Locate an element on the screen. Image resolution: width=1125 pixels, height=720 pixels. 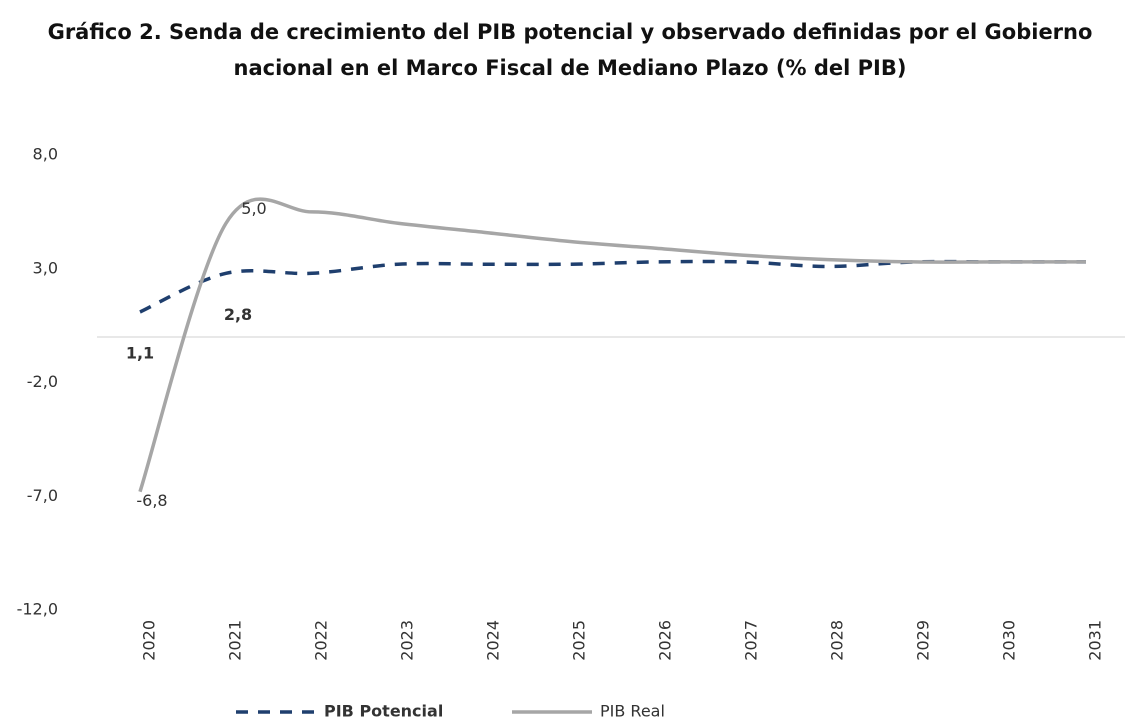
x-tick-label: 2029 is located at coordinates (923, 640).